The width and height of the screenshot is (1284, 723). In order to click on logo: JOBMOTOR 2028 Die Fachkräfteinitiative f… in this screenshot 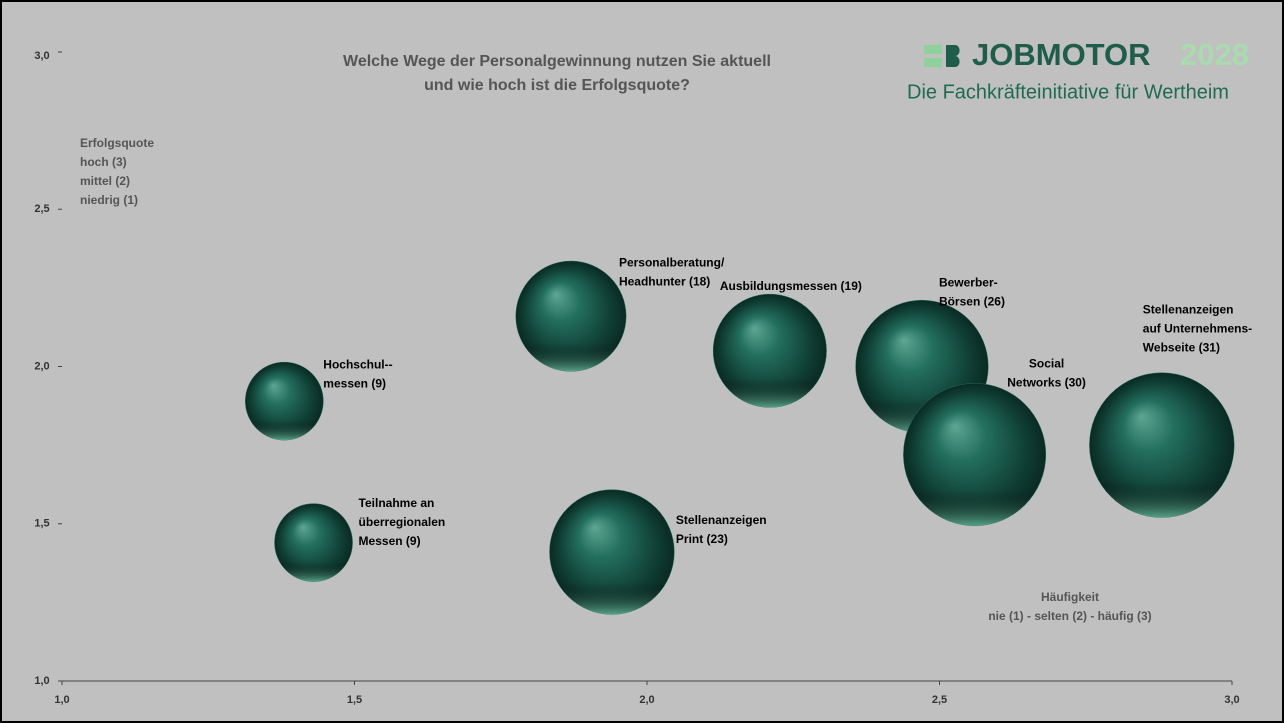, I will do `click(1078, 70)`.